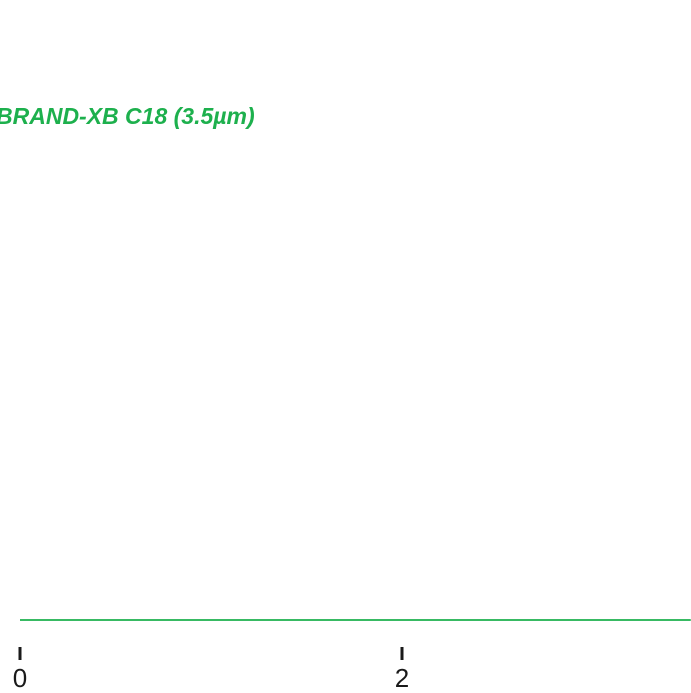 The height and width of the screenshot is (693, 691). What do you see at coordinates (127, 116) in the screenshot?
I see `chart-title: BRAND-XB C18 (3.5µm)` at bounding box center [127, 116].